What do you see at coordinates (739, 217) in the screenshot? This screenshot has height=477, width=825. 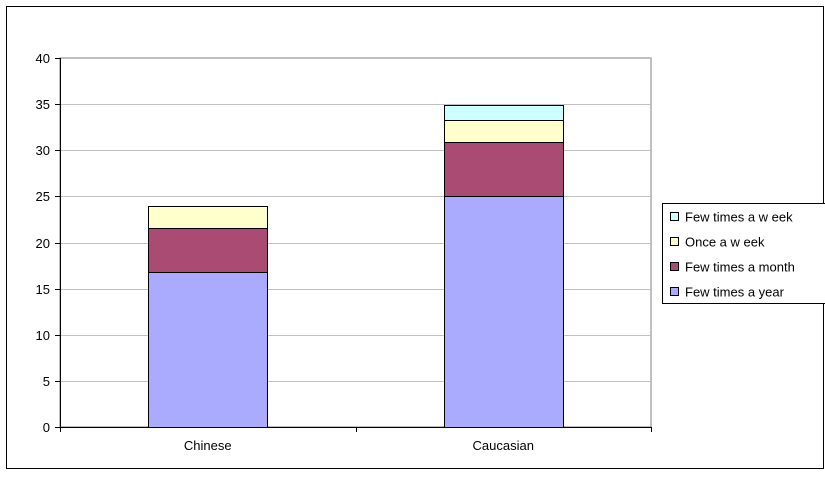 I see `legend-label-0: Few times a w eek` at bounding box center [739, 217].